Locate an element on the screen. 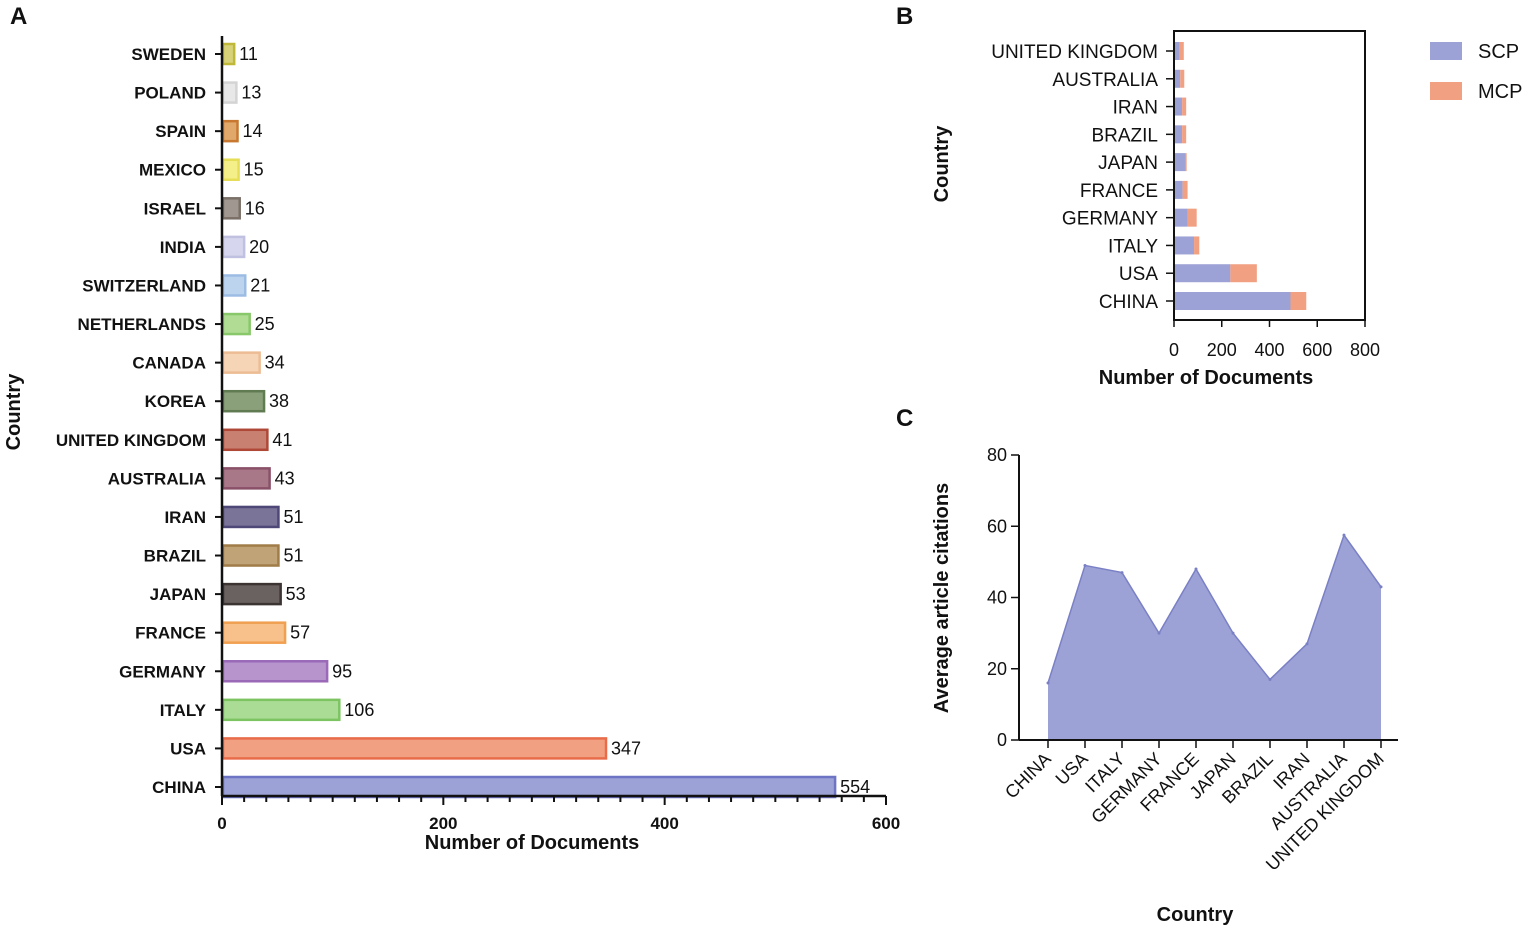 The image size is (1535, 933). bar-mcp-usa is located at coordinates (1243, 273).